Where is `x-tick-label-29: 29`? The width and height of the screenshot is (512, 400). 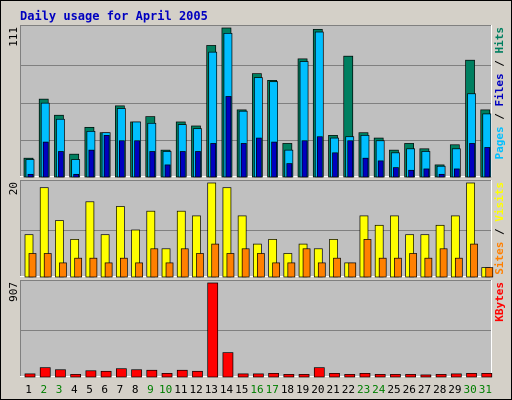
x-tick-label-29: 29 is located at coordinates (454, 389).